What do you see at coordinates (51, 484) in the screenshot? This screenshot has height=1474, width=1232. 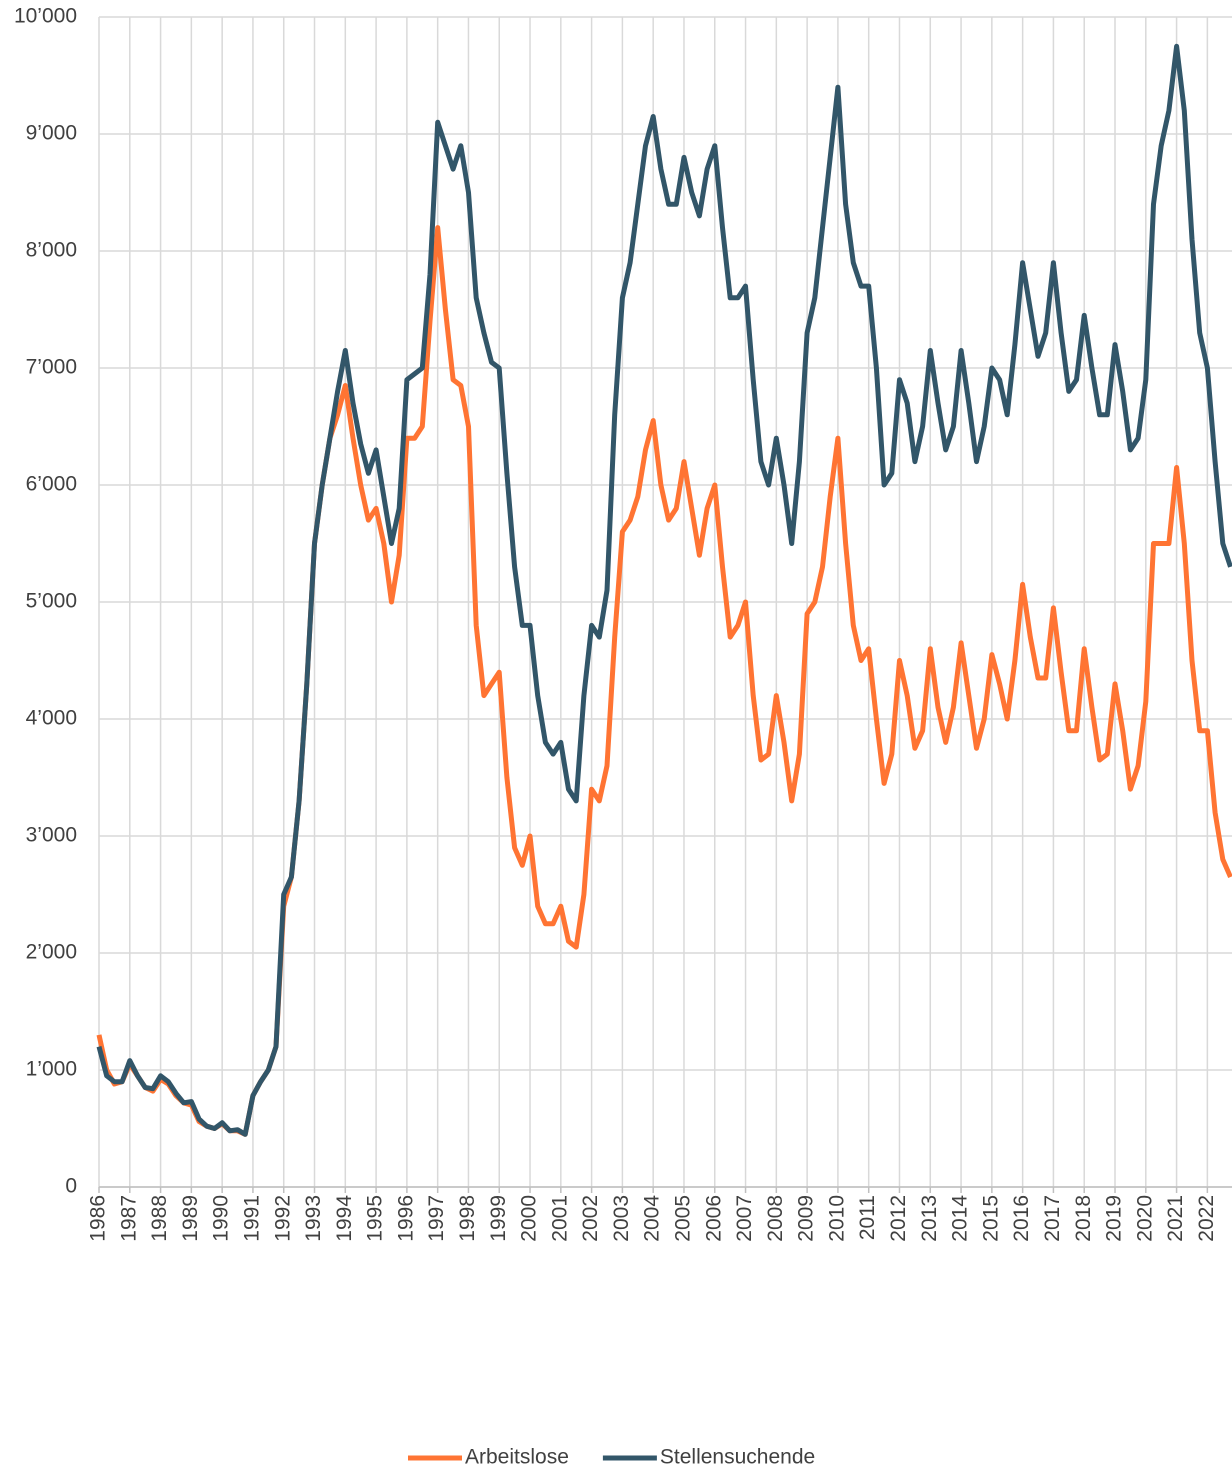 I see `y-tick-label: 6’000` at bounding box center [51, 484].